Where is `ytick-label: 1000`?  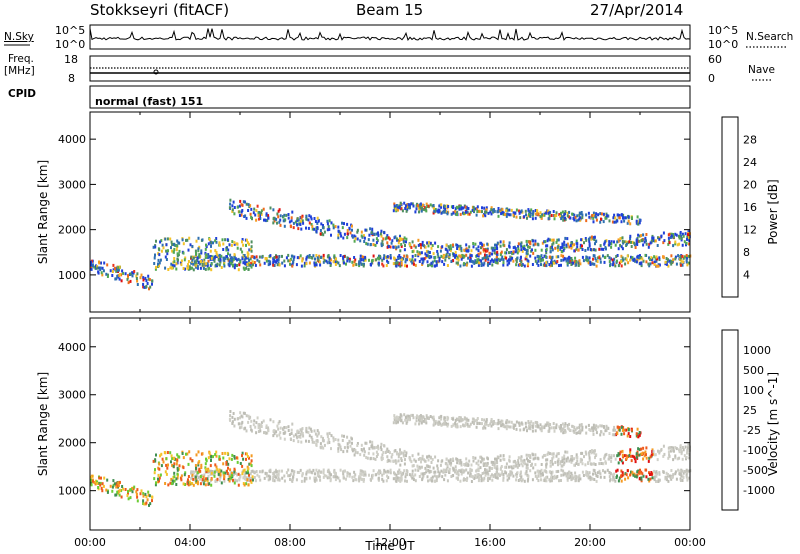
ytick-label: 1000 is located at coordinates (72, 275).